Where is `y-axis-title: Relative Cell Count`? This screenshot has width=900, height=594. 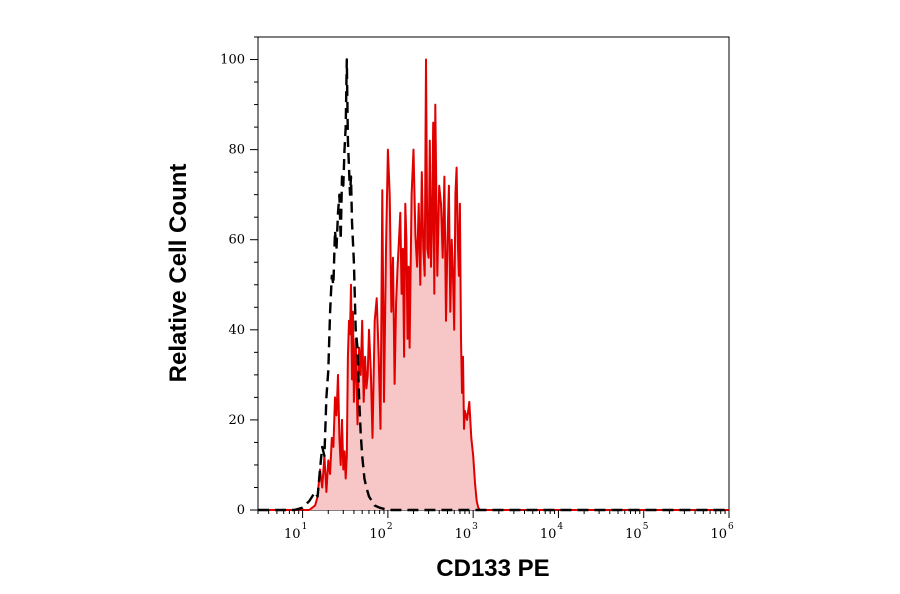
y-axis-title: Relative Cell Count is located at coordinates (178, 273).